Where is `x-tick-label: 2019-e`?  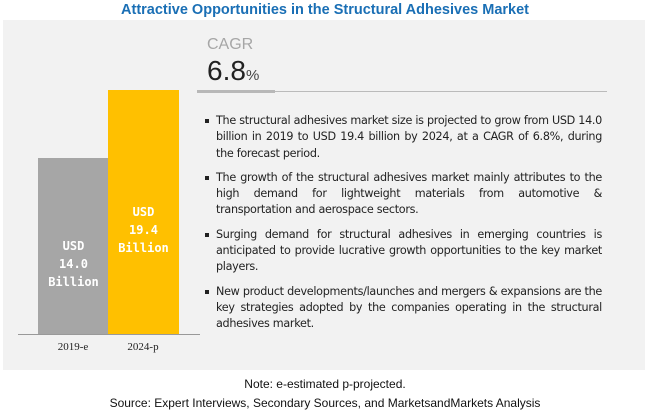 x-tick-label: 2019-e is located at coordinates (73, 347).